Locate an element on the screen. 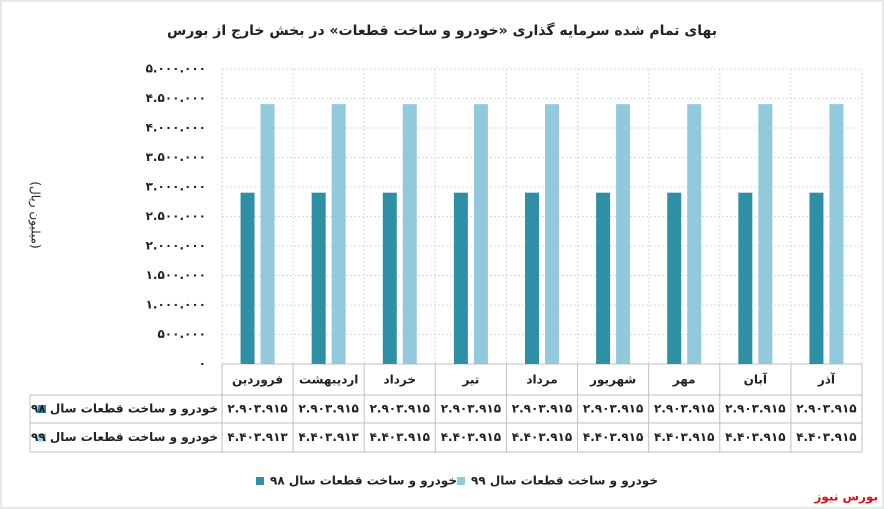 This screenshot has height=509, width=884. x-tick-label: شهریور is located at coordinates (612, 380).